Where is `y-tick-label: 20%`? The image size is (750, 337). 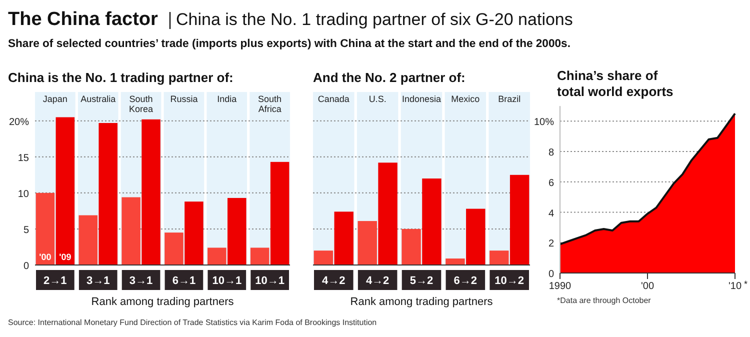 y-tick-label: 20% is located at coordinates (19, 122).